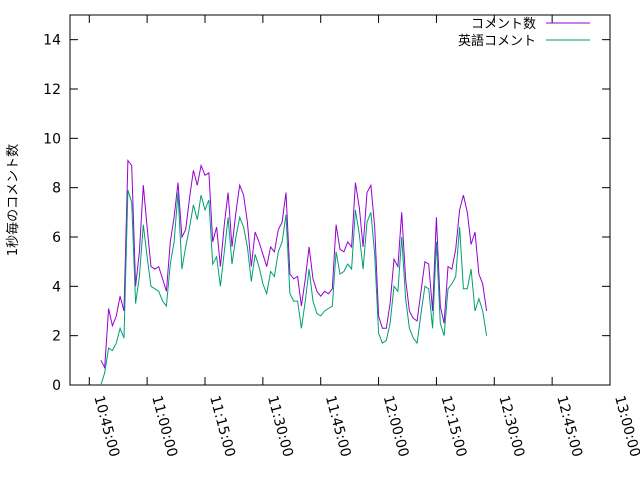 The height and width of the screenshot is (480, 640). Describe the element at coordinates (56, 287) in the screenshot. I see `y-tick-label: 4` at that location.